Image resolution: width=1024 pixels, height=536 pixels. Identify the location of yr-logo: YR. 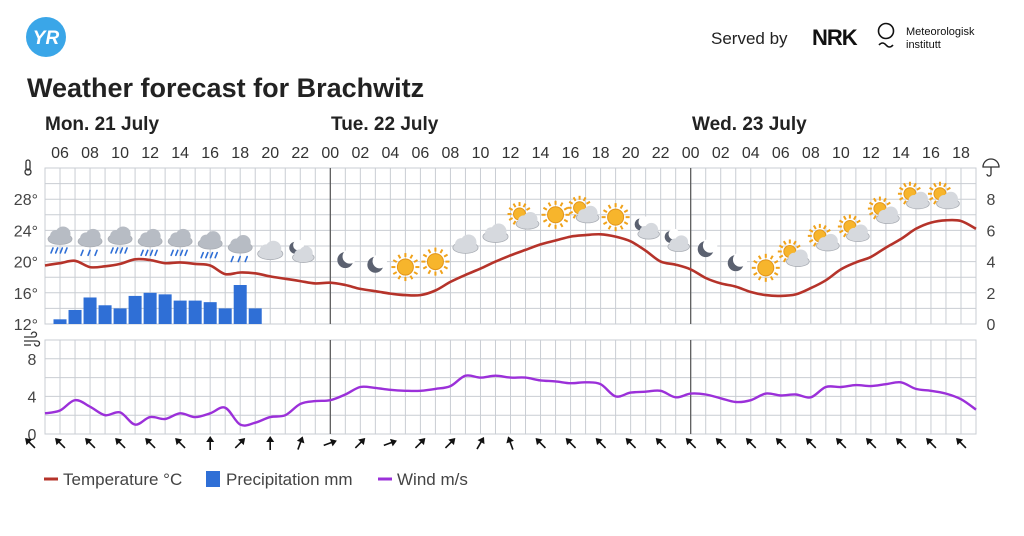
(46, 37).